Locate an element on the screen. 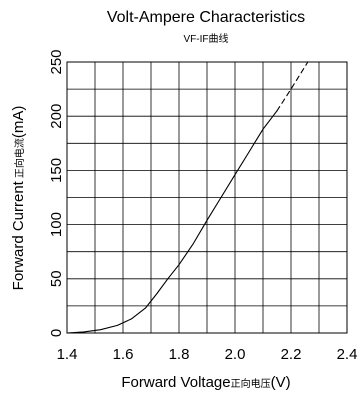 The image size is (360, 394). y-axis-label: Forward Current 正向电流(mA) is located at coordinates (18, 198).